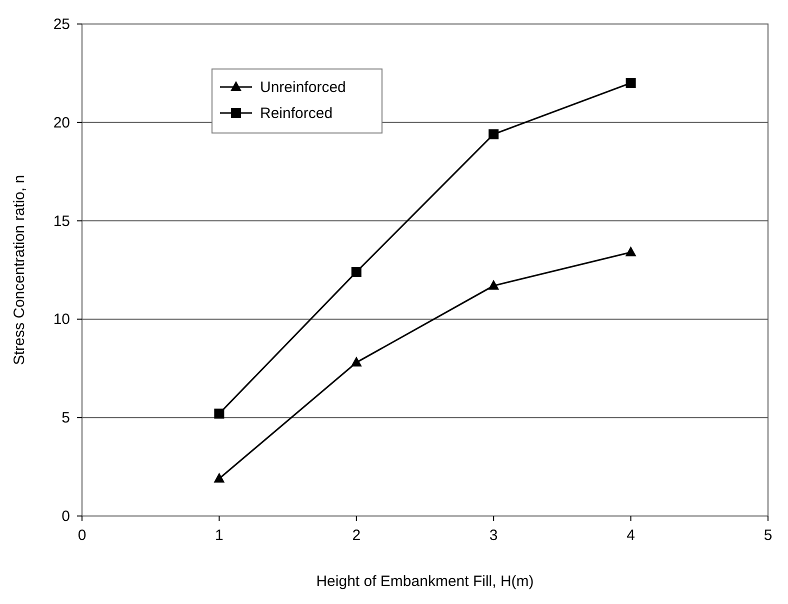  What do you see at coordinates (630, 535) in the screenshot?
I see `x-tick-label: 4` at bounding box center [630, 535].